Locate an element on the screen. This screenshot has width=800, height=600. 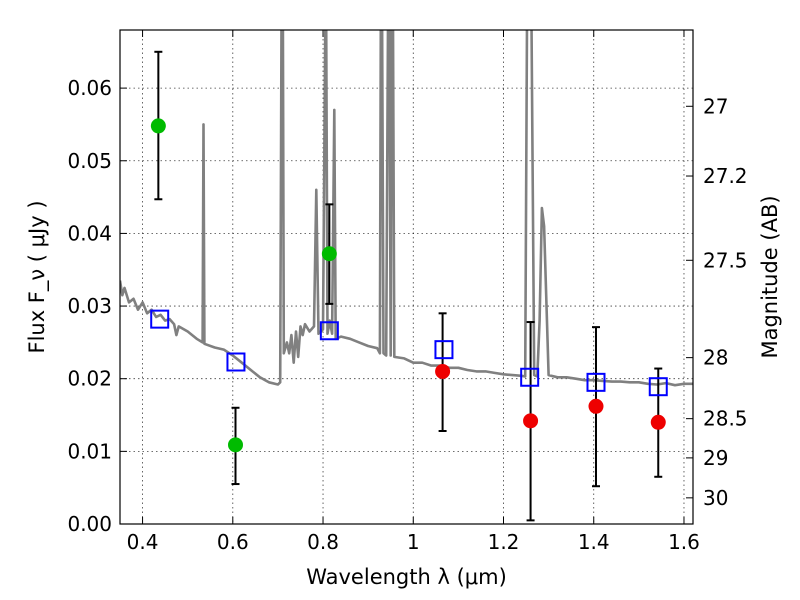
right-tick-label: 30 is located at coordinates (715, 498).